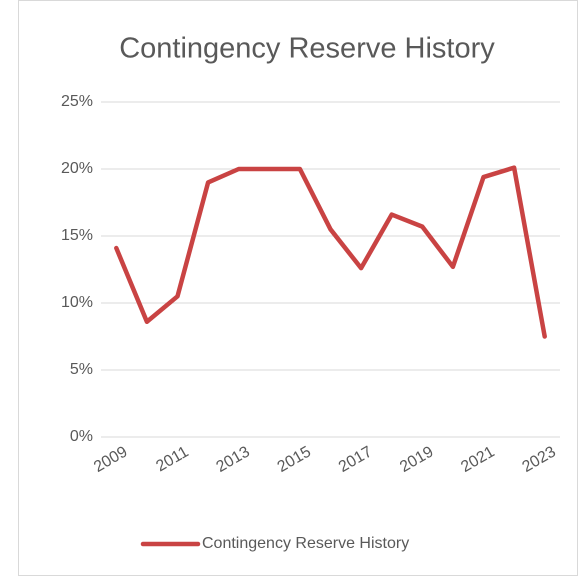  Describe the element at coordinates (307, 49) in the screenshot. I see `chart-title: Contingency Reserve History` at that location.